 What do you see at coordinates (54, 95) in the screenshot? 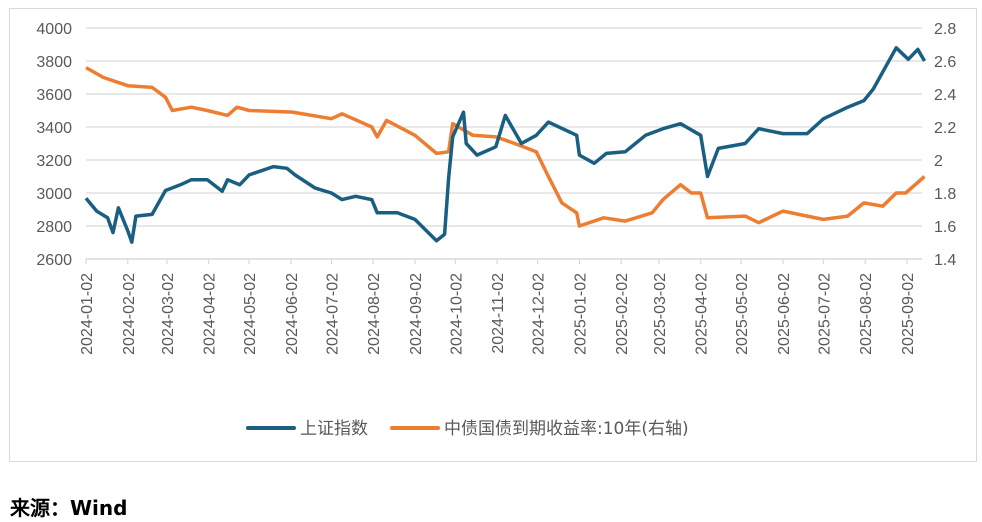
I see `y-left-tick-label: 3600` at bounding box center [54, 95].